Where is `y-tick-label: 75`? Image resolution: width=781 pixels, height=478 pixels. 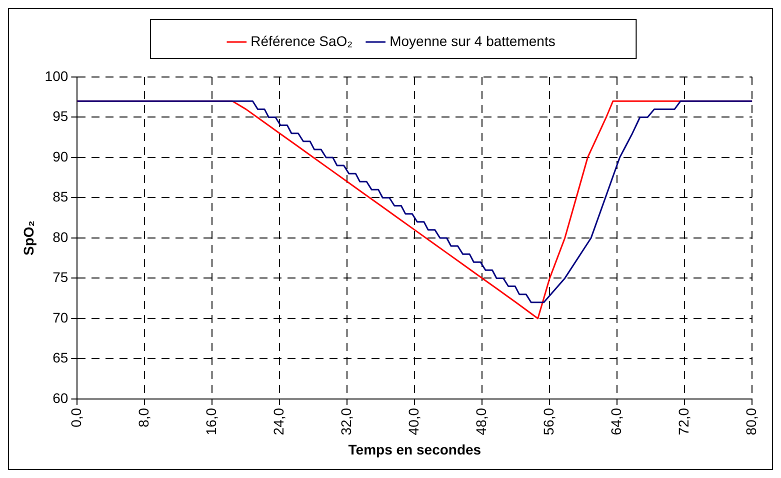 y-tick-label: 75 is located at coordinates (60, 277).